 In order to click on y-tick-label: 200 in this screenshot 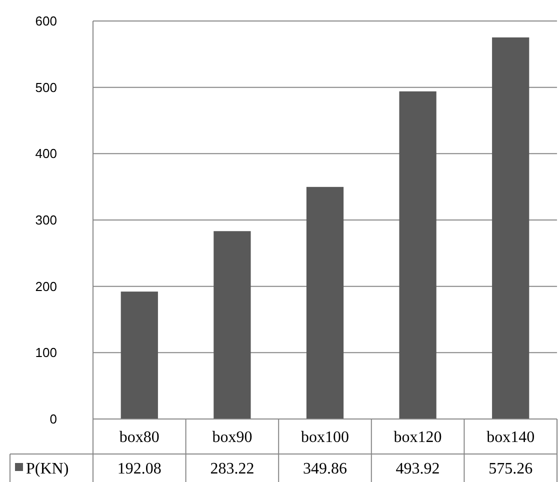, I will do `click(46, 286)`.